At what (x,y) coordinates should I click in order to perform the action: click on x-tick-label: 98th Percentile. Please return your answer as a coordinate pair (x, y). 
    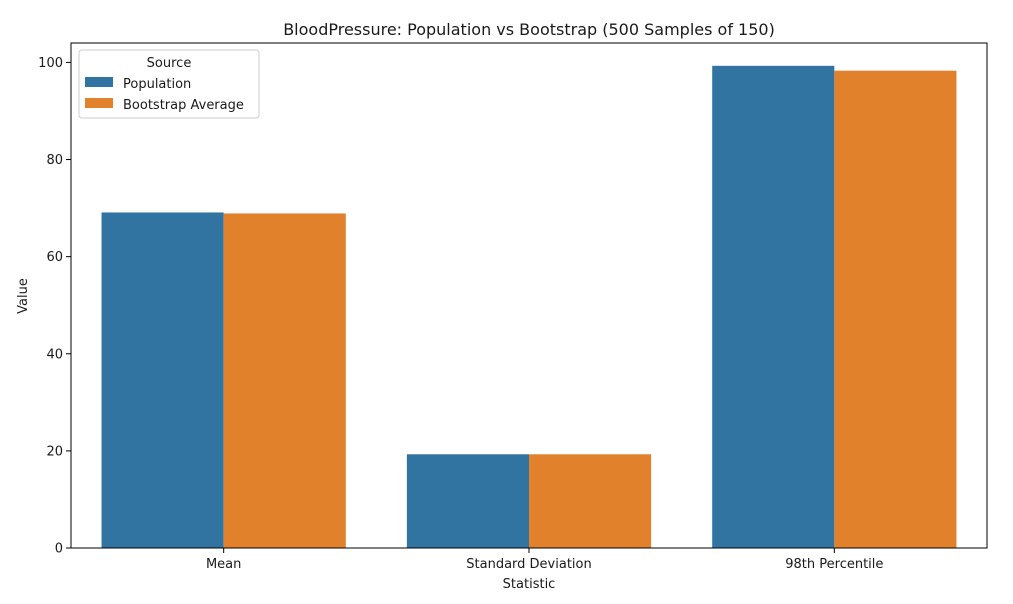
    Looking at the image, I should click on (834, 564).